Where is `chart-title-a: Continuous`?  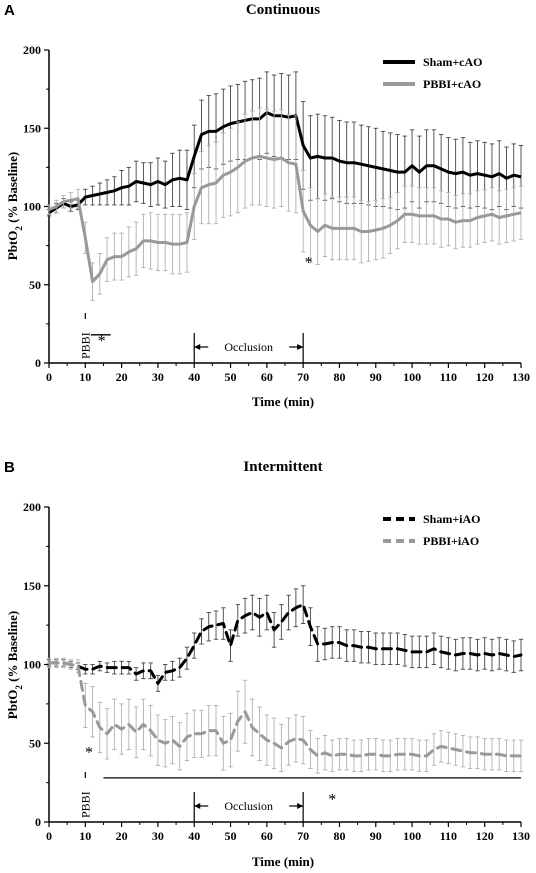
chart-title-a: Continuous is located at coordinates (283, 10).